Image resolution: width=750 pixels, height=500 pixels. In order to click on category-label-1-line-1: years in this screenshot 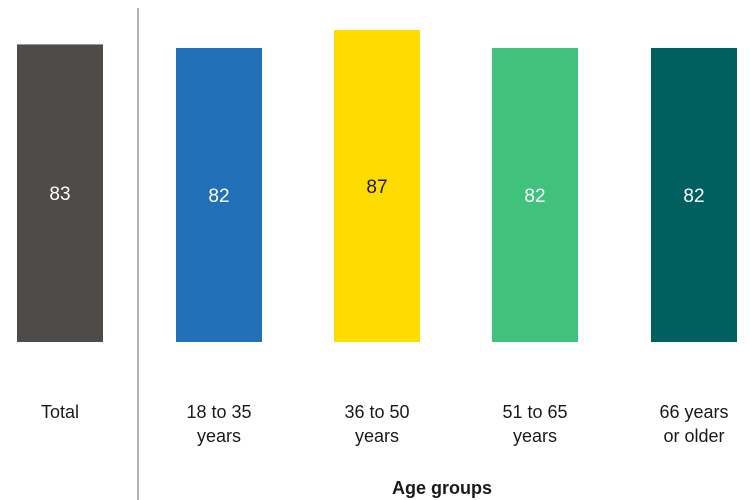, I will do `click(219, 436)`.